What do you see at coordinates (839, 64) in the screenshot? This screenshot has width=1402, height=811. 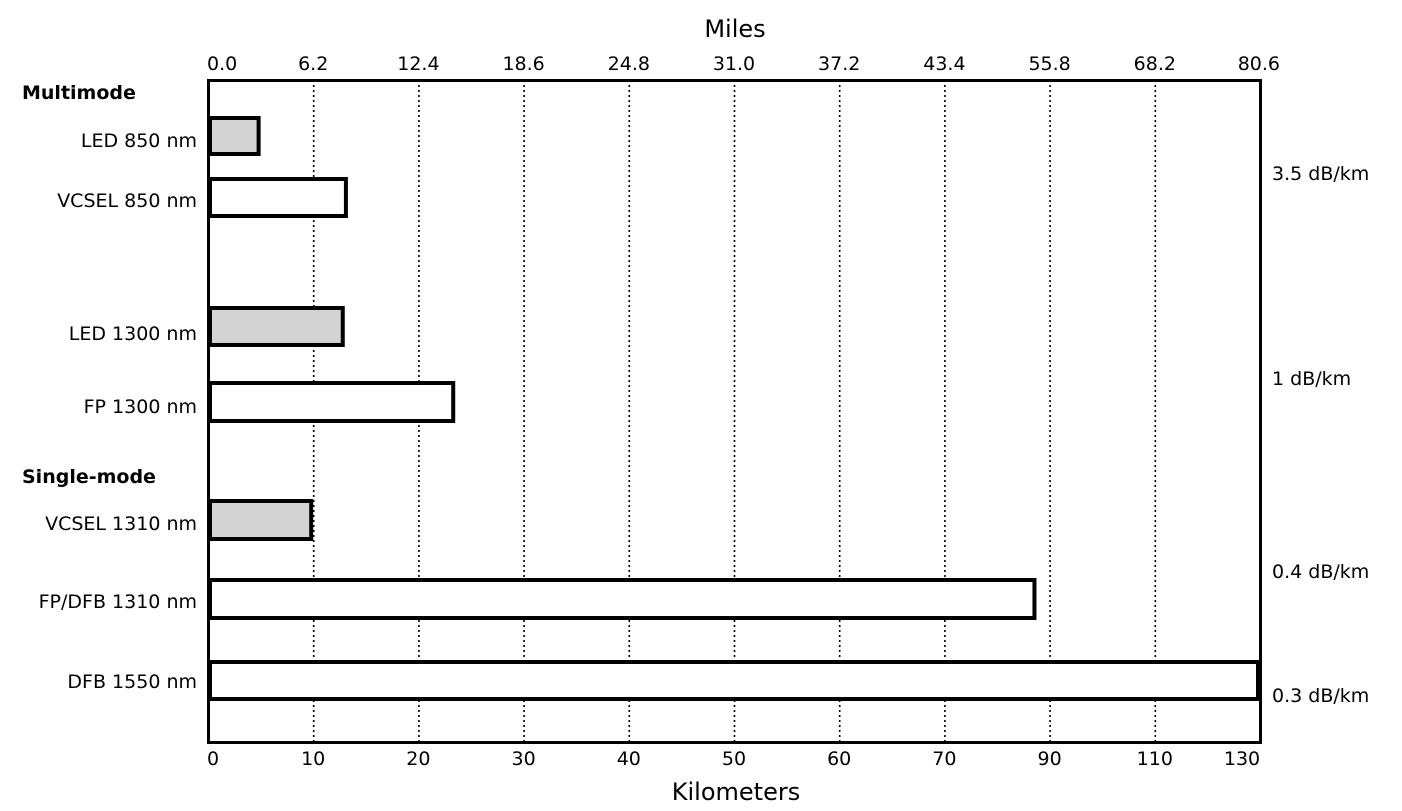 I see `top-tick-label: 37.2` at bounding box center [839, 64].